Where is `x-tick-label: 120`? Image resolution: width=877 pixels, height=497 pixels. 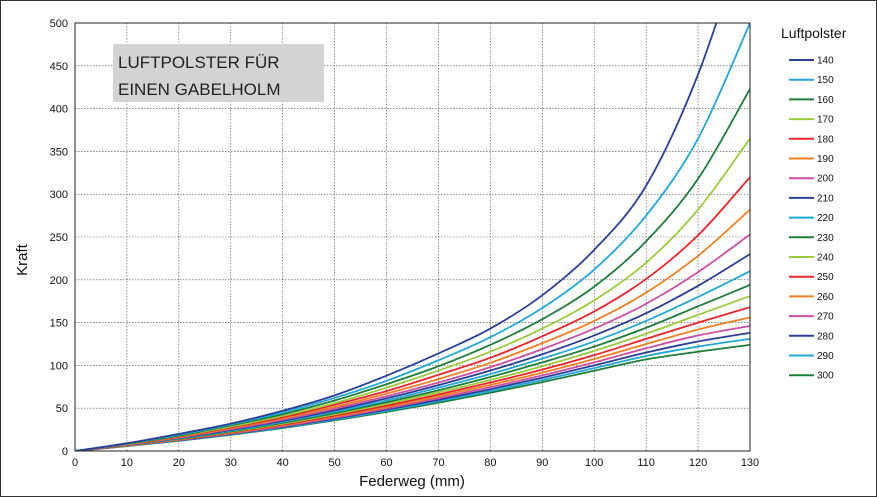 x-tick-label: 120 is located at coordinates (698, 463).